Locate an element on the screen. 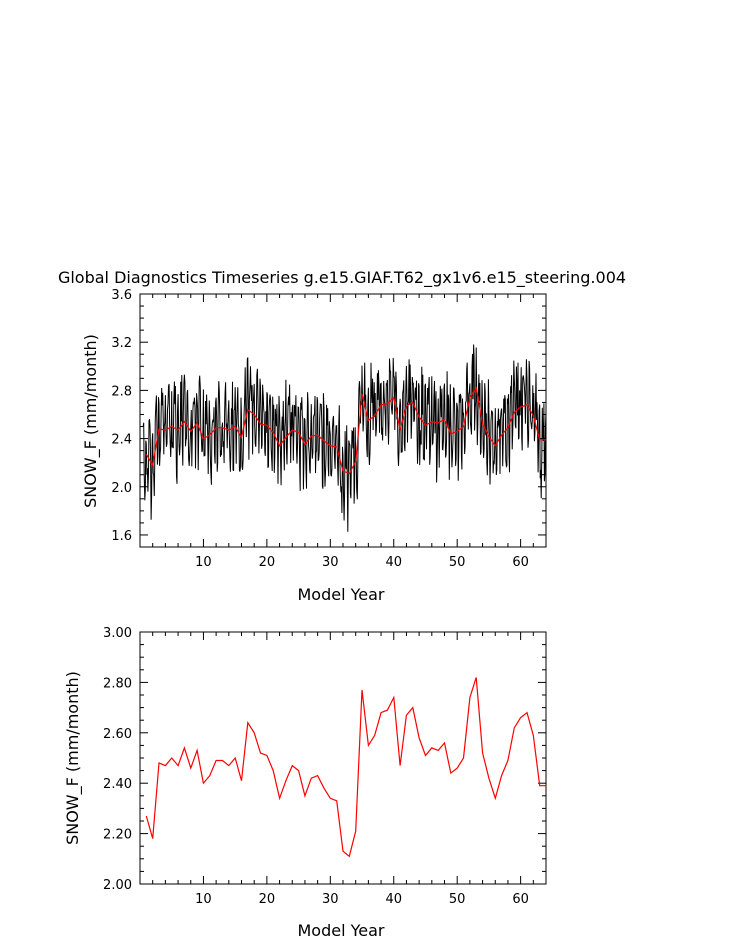 This screenshot has height=945, width=733. panel0-y-tick-label: 1.6 is located at coordinates (121, 536).